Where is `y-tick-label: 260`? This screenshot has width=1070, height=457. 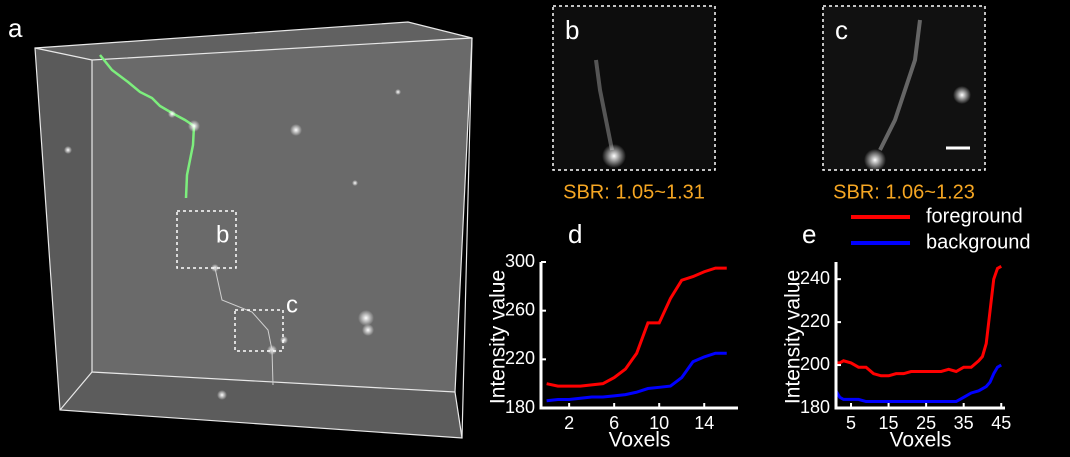 y-tick-label: 260 is located at coordinates (520, 309).